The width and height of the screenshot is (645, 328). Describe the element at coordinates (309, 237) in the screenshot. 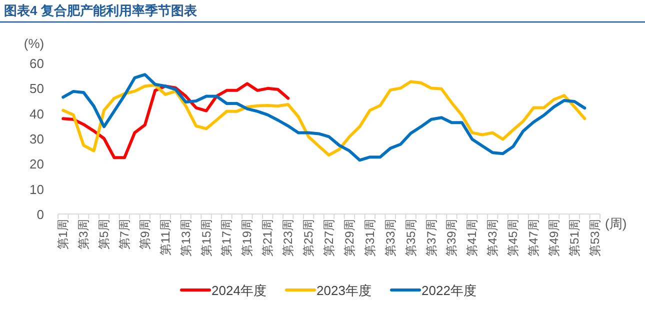

I see `x-tick-label: 第25周` at that location.